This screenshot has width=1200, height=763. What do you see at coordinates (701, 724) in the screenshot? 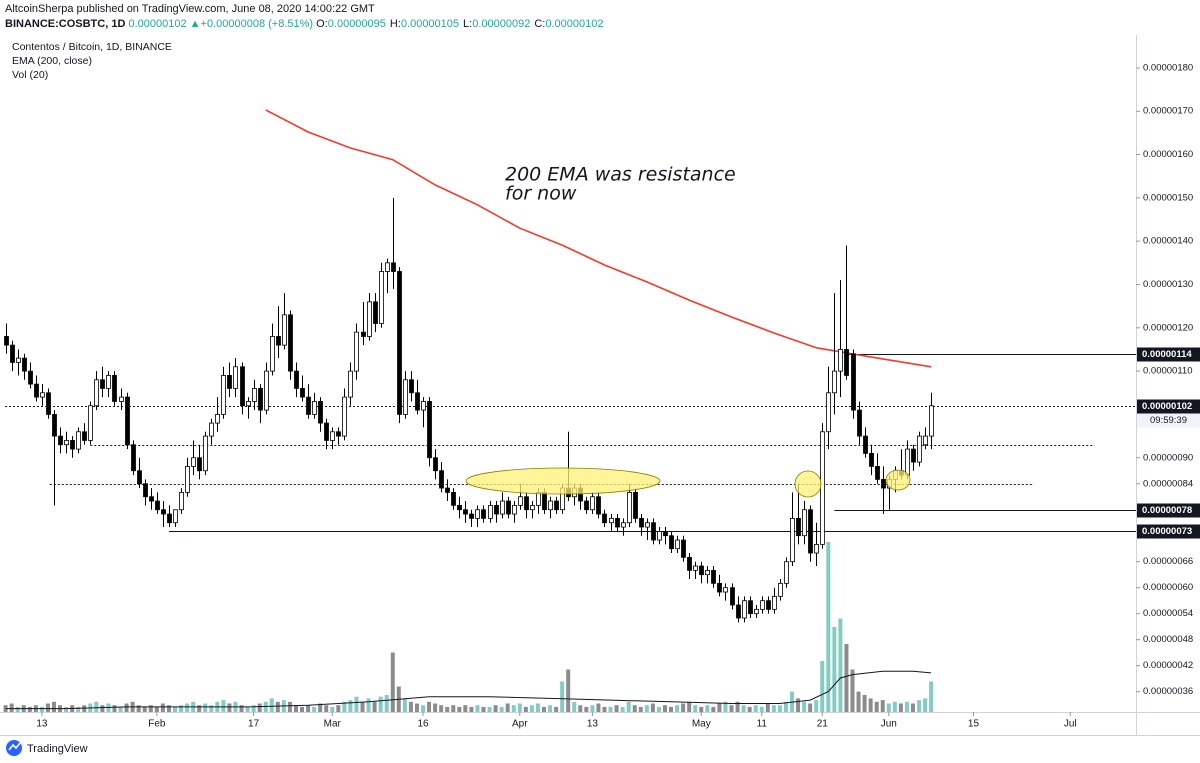
I see `x-tick-label: May` at bounding box center [701, 724].